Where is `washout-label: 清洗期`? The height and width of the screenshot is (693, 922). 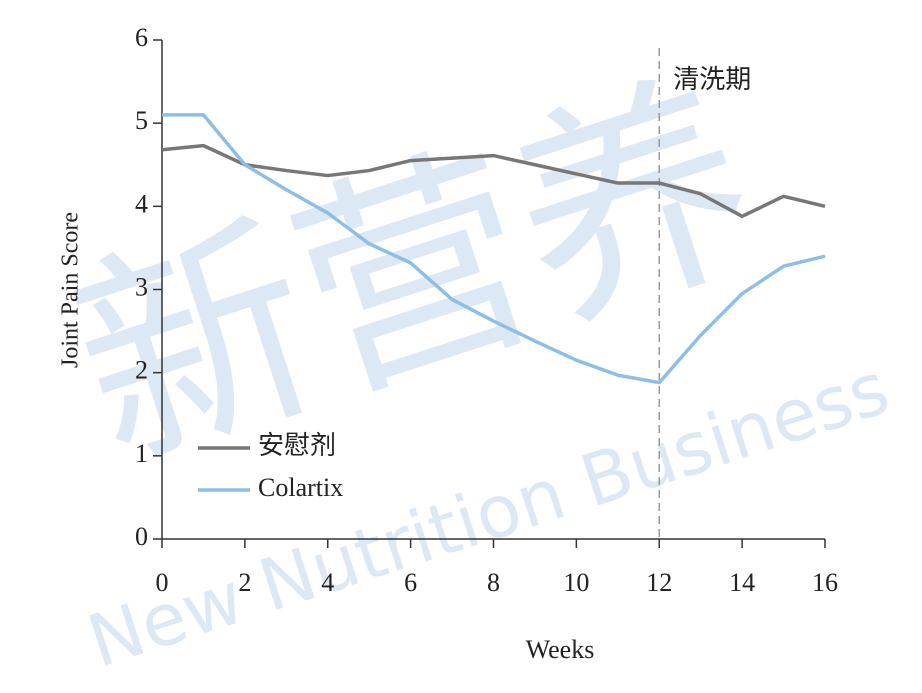 washout-label: 清洗期 is located at coordinates (712, 79).